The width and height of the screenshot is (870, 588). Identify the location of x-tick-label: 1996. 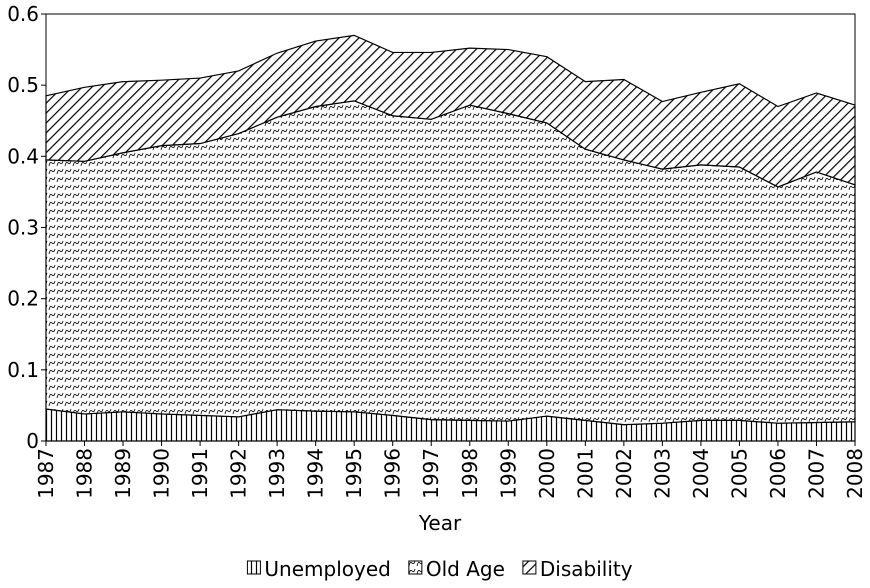
(393, 473).